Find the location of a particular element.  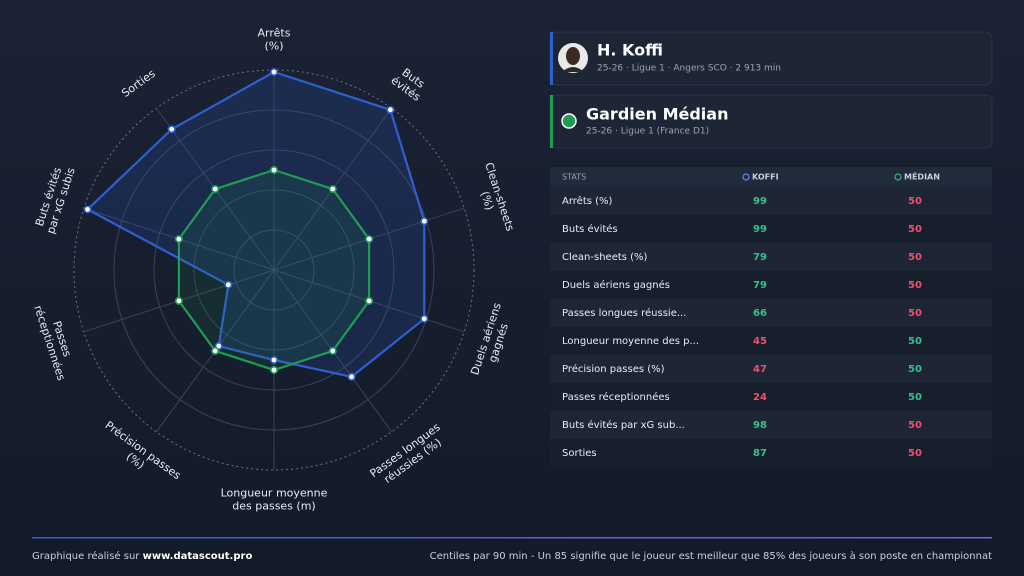

player-accent is located at coordinates (551, 58).